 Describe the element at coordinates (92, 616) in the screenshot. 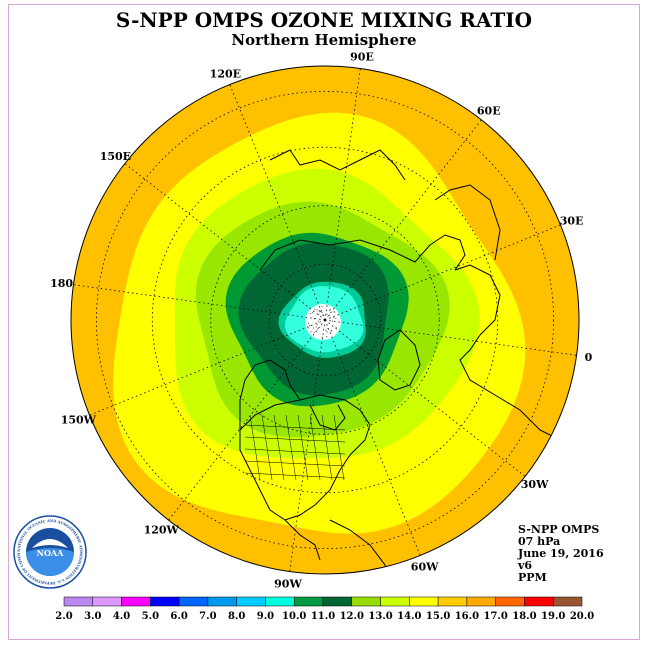

I see `colorbar-label: 3.0` at that location.